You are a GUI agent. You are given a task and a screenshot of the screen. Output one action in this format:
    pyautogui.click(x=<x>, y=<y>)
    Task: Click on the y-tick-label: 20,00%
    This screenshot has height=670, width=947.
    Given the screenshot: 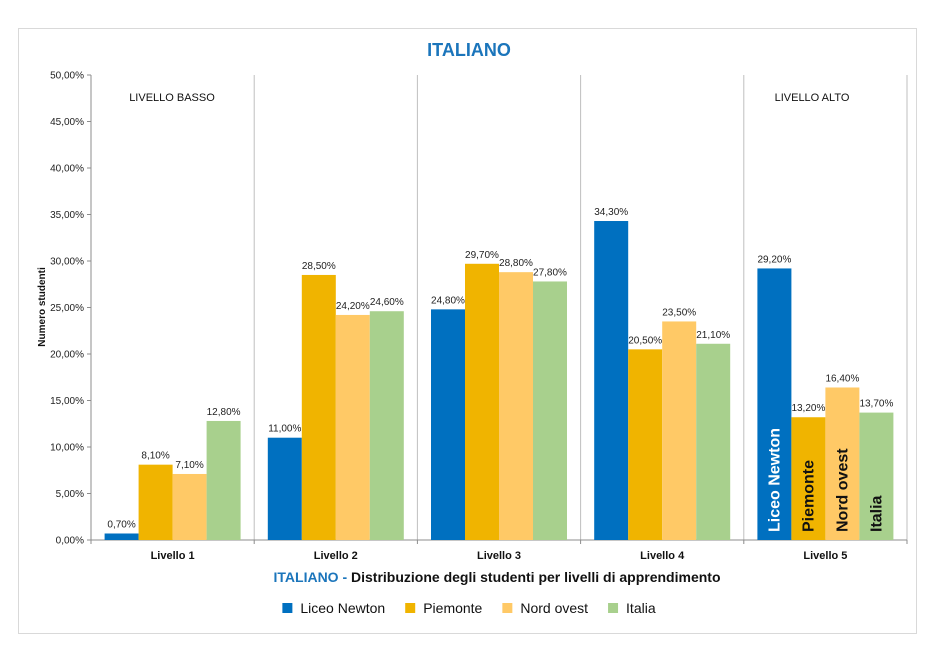 What is the action you would take?
    pyautogui.click(x=67, y=355)
    